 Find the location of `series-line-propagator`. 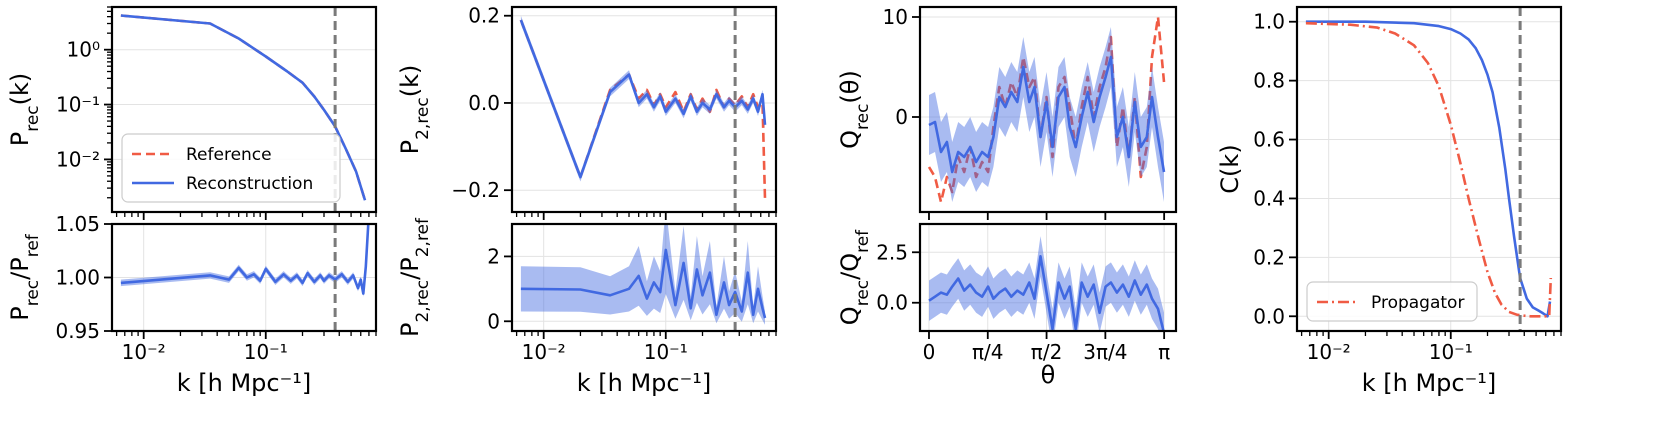

series-line-propagator is located at coordinates (1429, 169).